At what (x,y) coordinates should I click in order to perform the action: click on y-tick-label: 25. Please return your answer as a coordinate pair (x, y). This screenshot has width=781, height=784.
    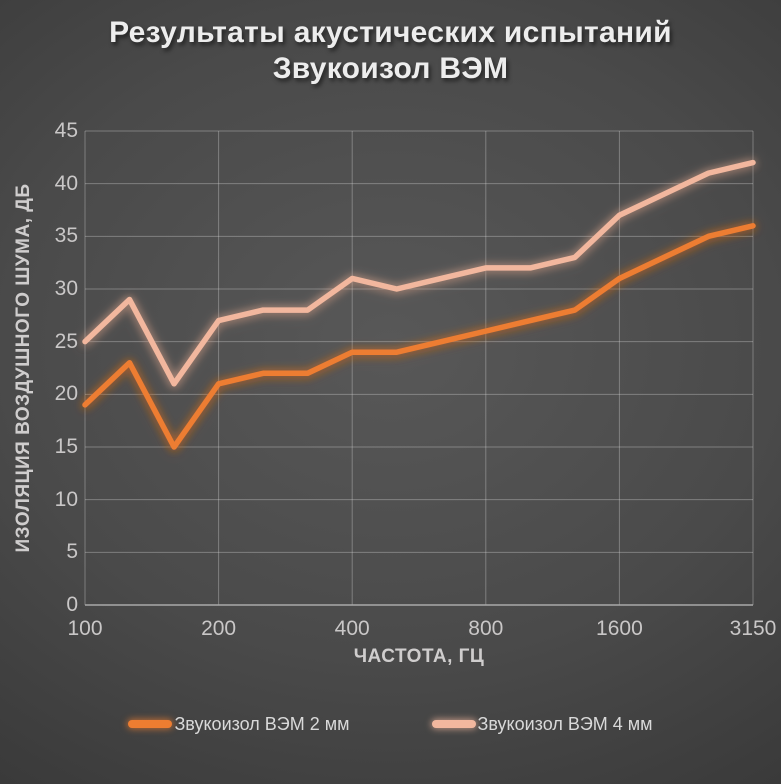
    Looking at the image, I should click on (66, 341).